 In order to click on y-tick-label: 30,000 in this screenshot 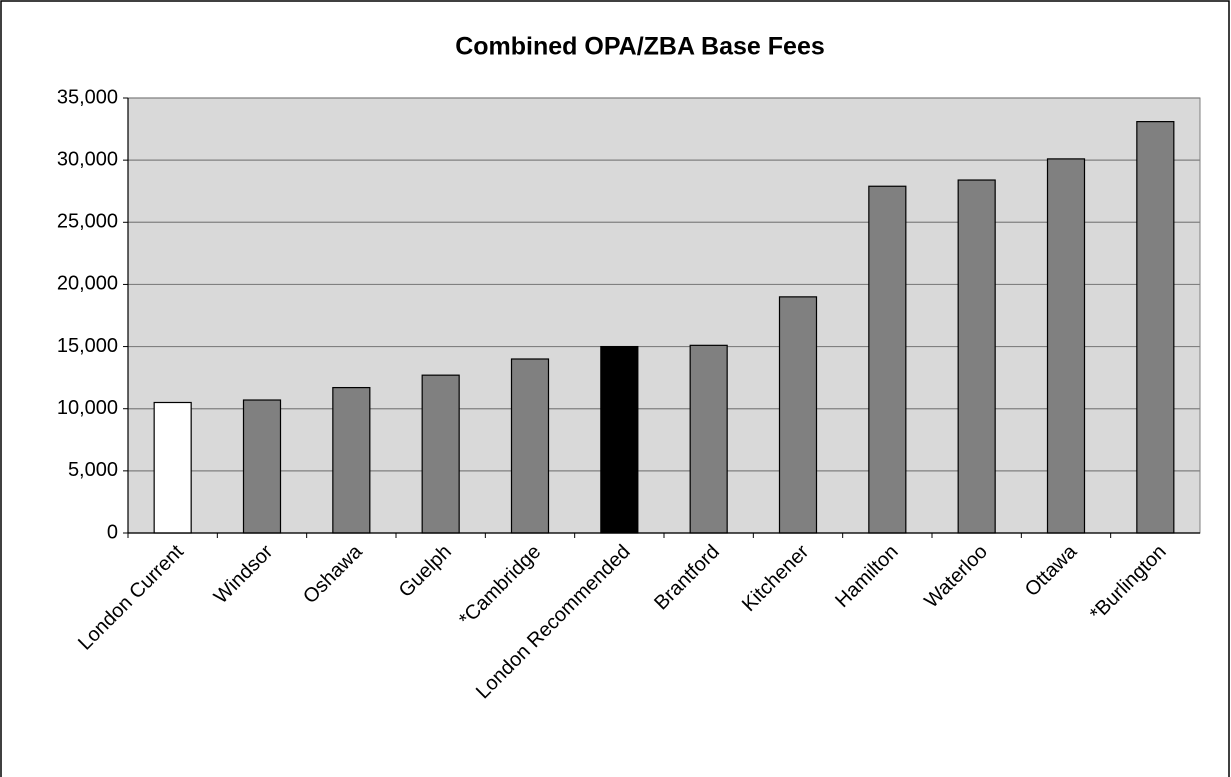, I will do `click(87, 159)`.